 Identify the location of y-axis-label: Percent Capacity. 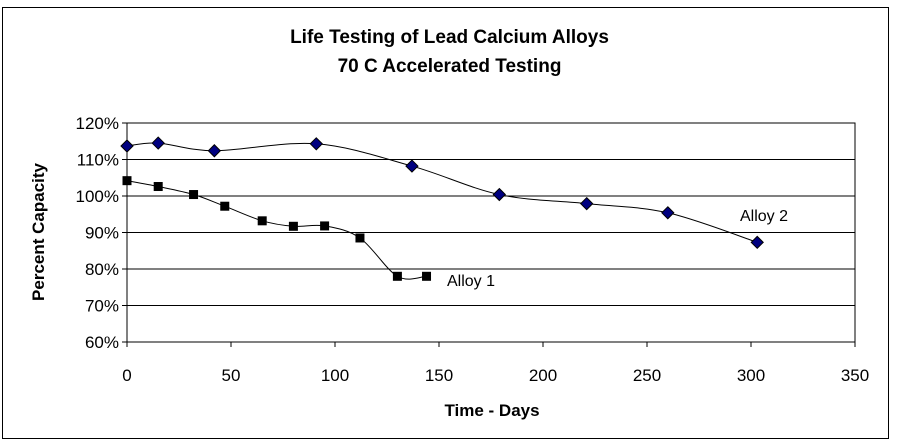
(38, 231).